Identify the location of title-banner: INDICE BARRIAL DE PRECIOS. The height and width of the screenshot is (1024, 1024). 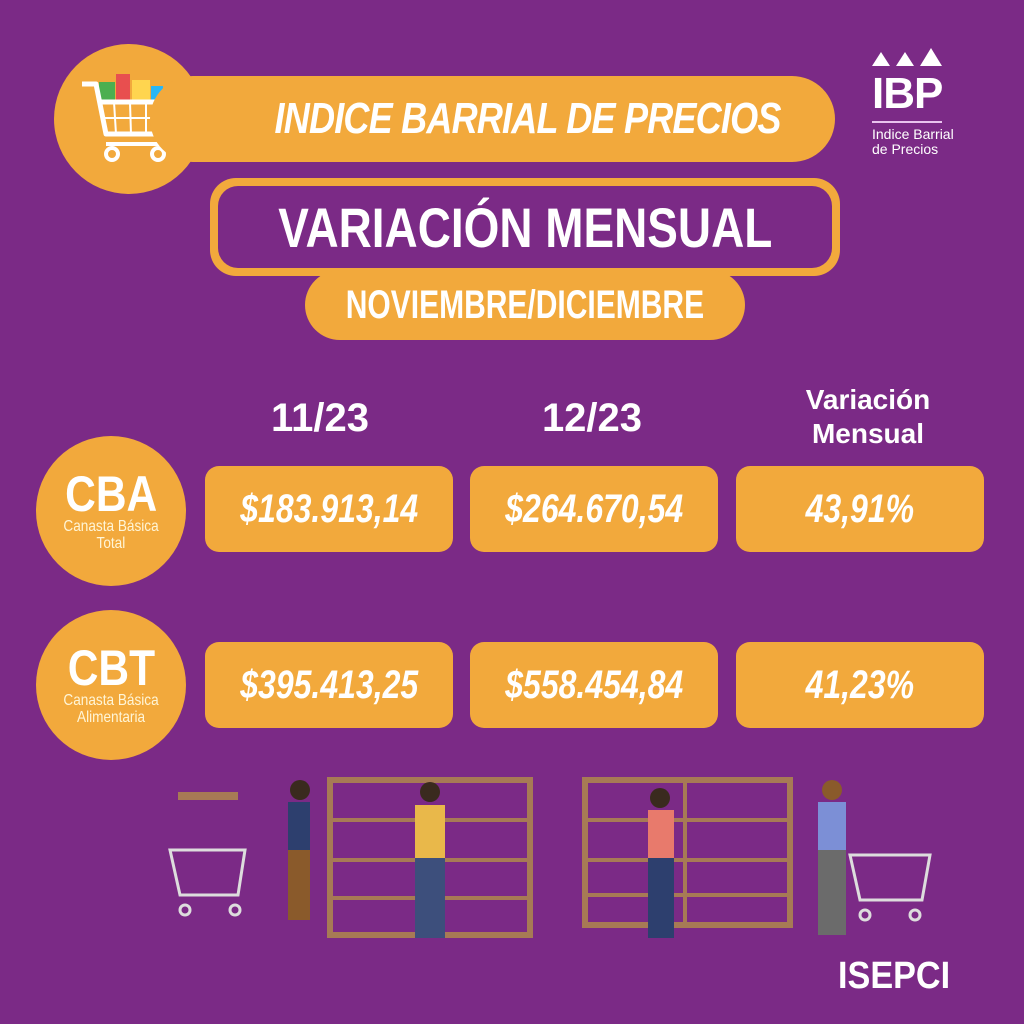
(492, 119).